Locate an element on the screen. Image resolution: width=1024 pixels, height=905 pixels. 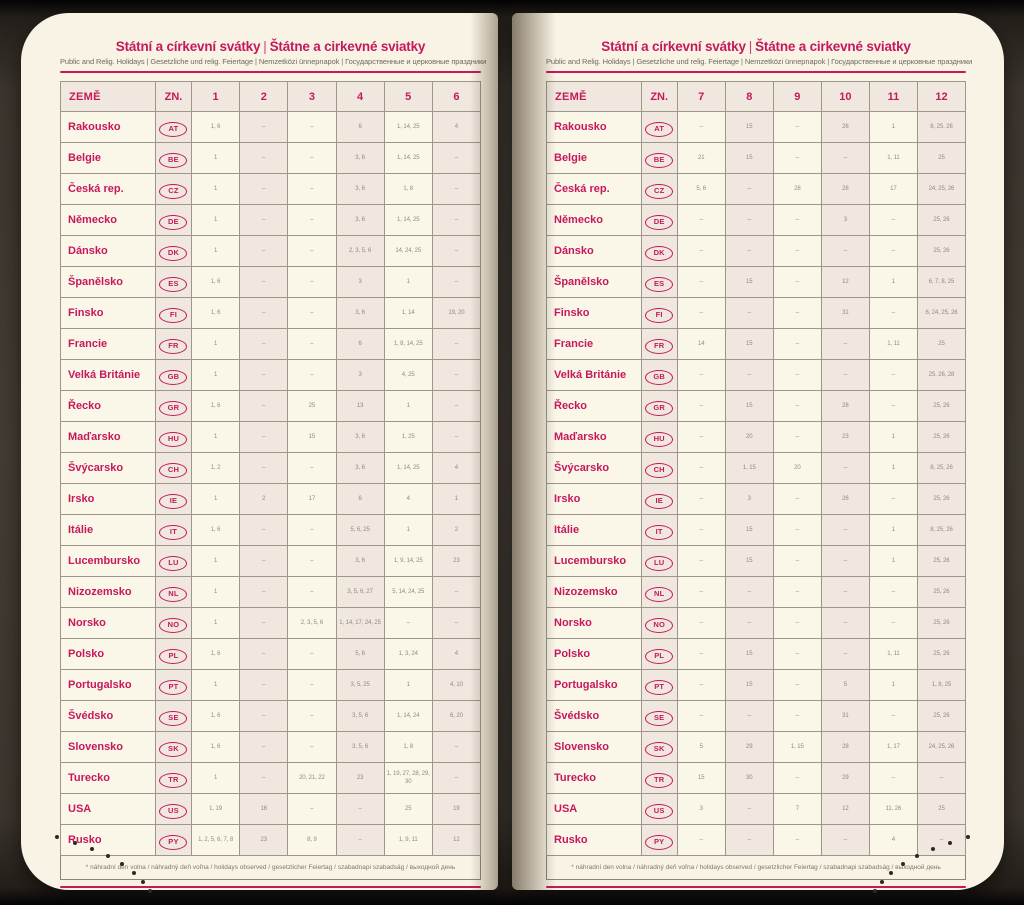
code-column-header: ZN. is located at coordinates (659, 96).